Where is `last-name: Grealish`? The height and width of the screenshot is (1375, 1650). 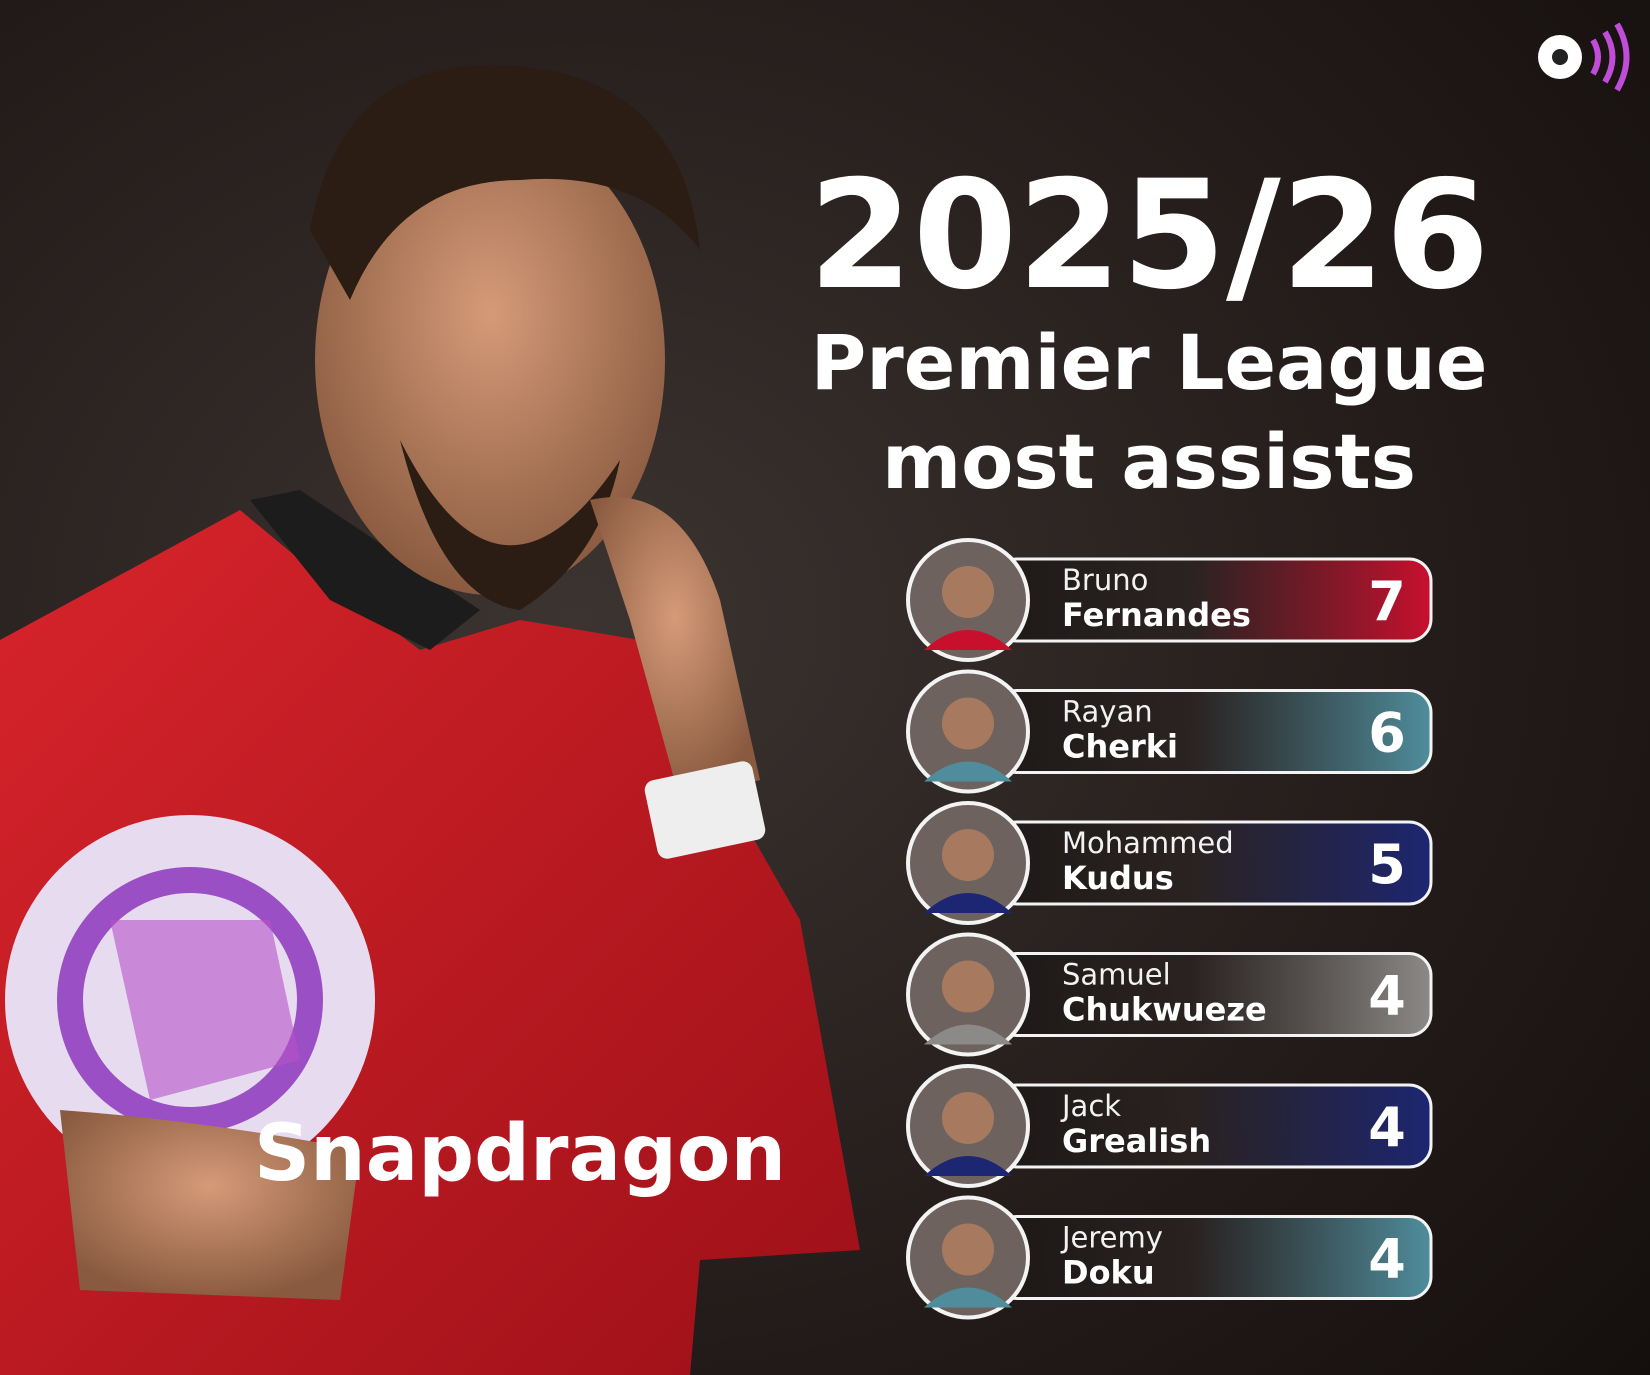 last-name: Grealish is located at coordinates (1136, 1141).